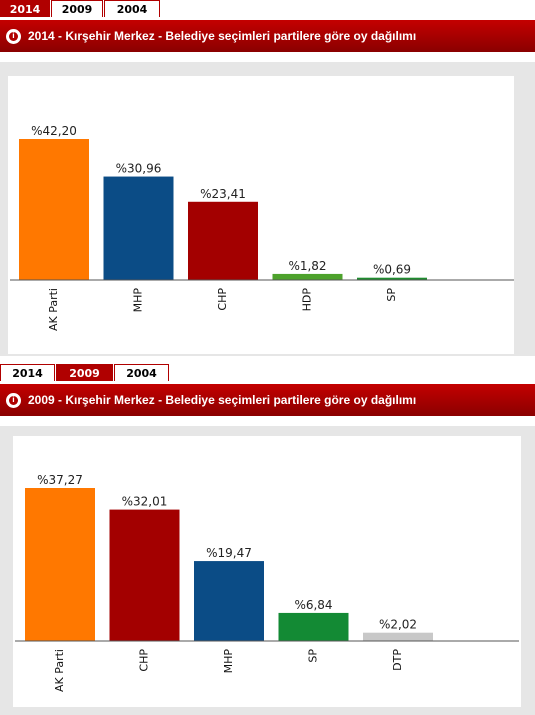  What do you see at coordinates (398, 625) in the screenshot?
I see `data-label: %2,02` at bounding box center [398, 625].